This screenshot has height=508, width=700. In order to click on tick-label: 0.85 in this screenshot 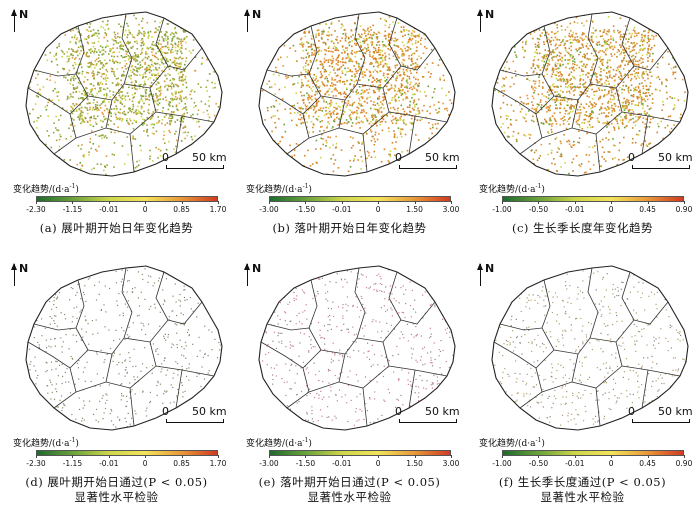, I will do `click(181, 463)`.